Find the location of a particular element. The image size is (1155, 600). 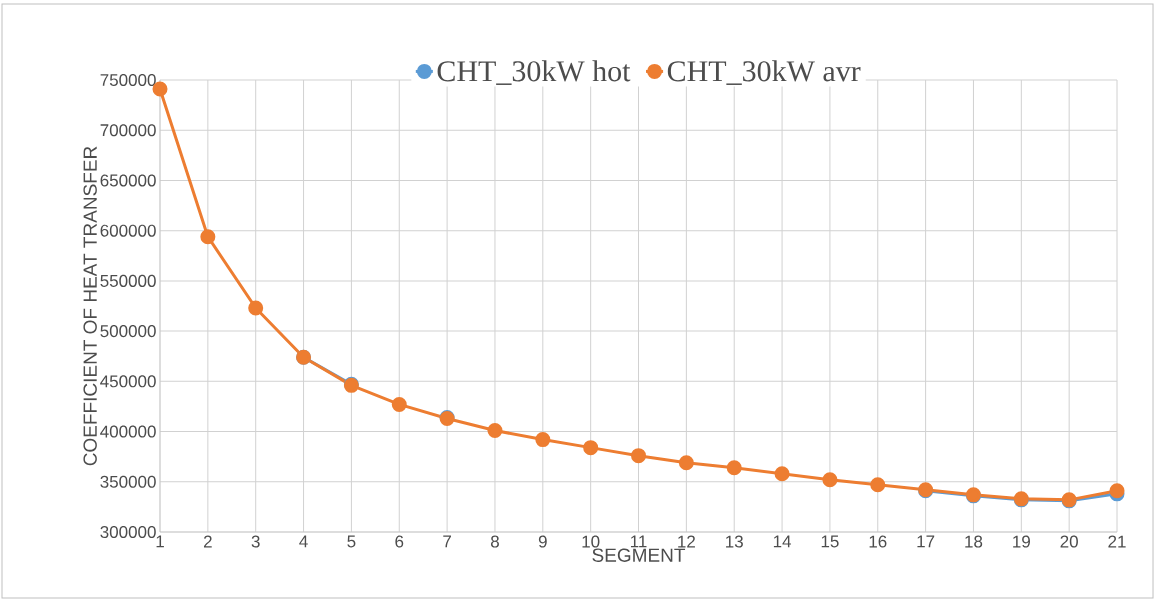

x-tick-label: 3 is located at coordinates (255, 541).